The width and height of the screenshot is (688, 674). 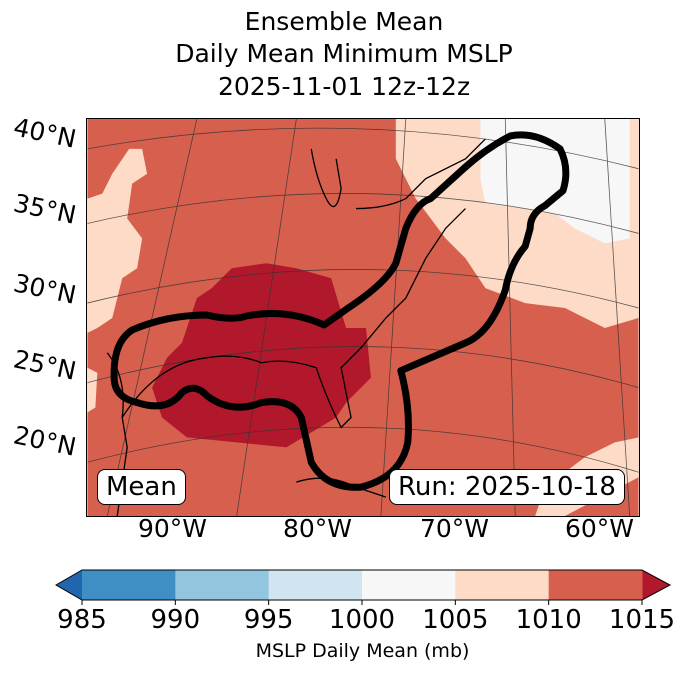 What do you see at coordinates (173, 528) in the screenshot?
I see `lon-label-90w: 90°W` at bounding box center [173, 528].